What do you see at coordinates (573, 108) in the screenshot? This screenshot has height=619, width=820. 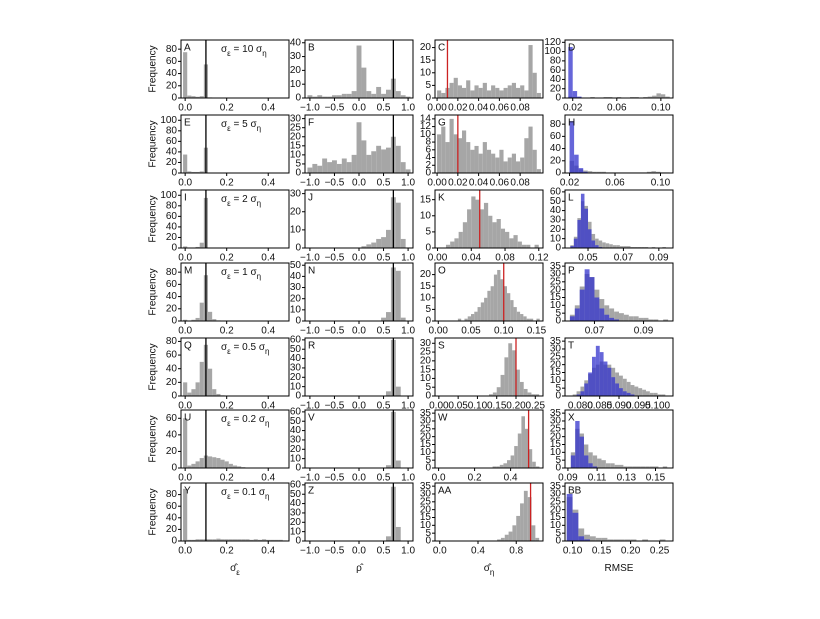 I see `x-tick-label: 0.02` at bounding box center [573, 108].